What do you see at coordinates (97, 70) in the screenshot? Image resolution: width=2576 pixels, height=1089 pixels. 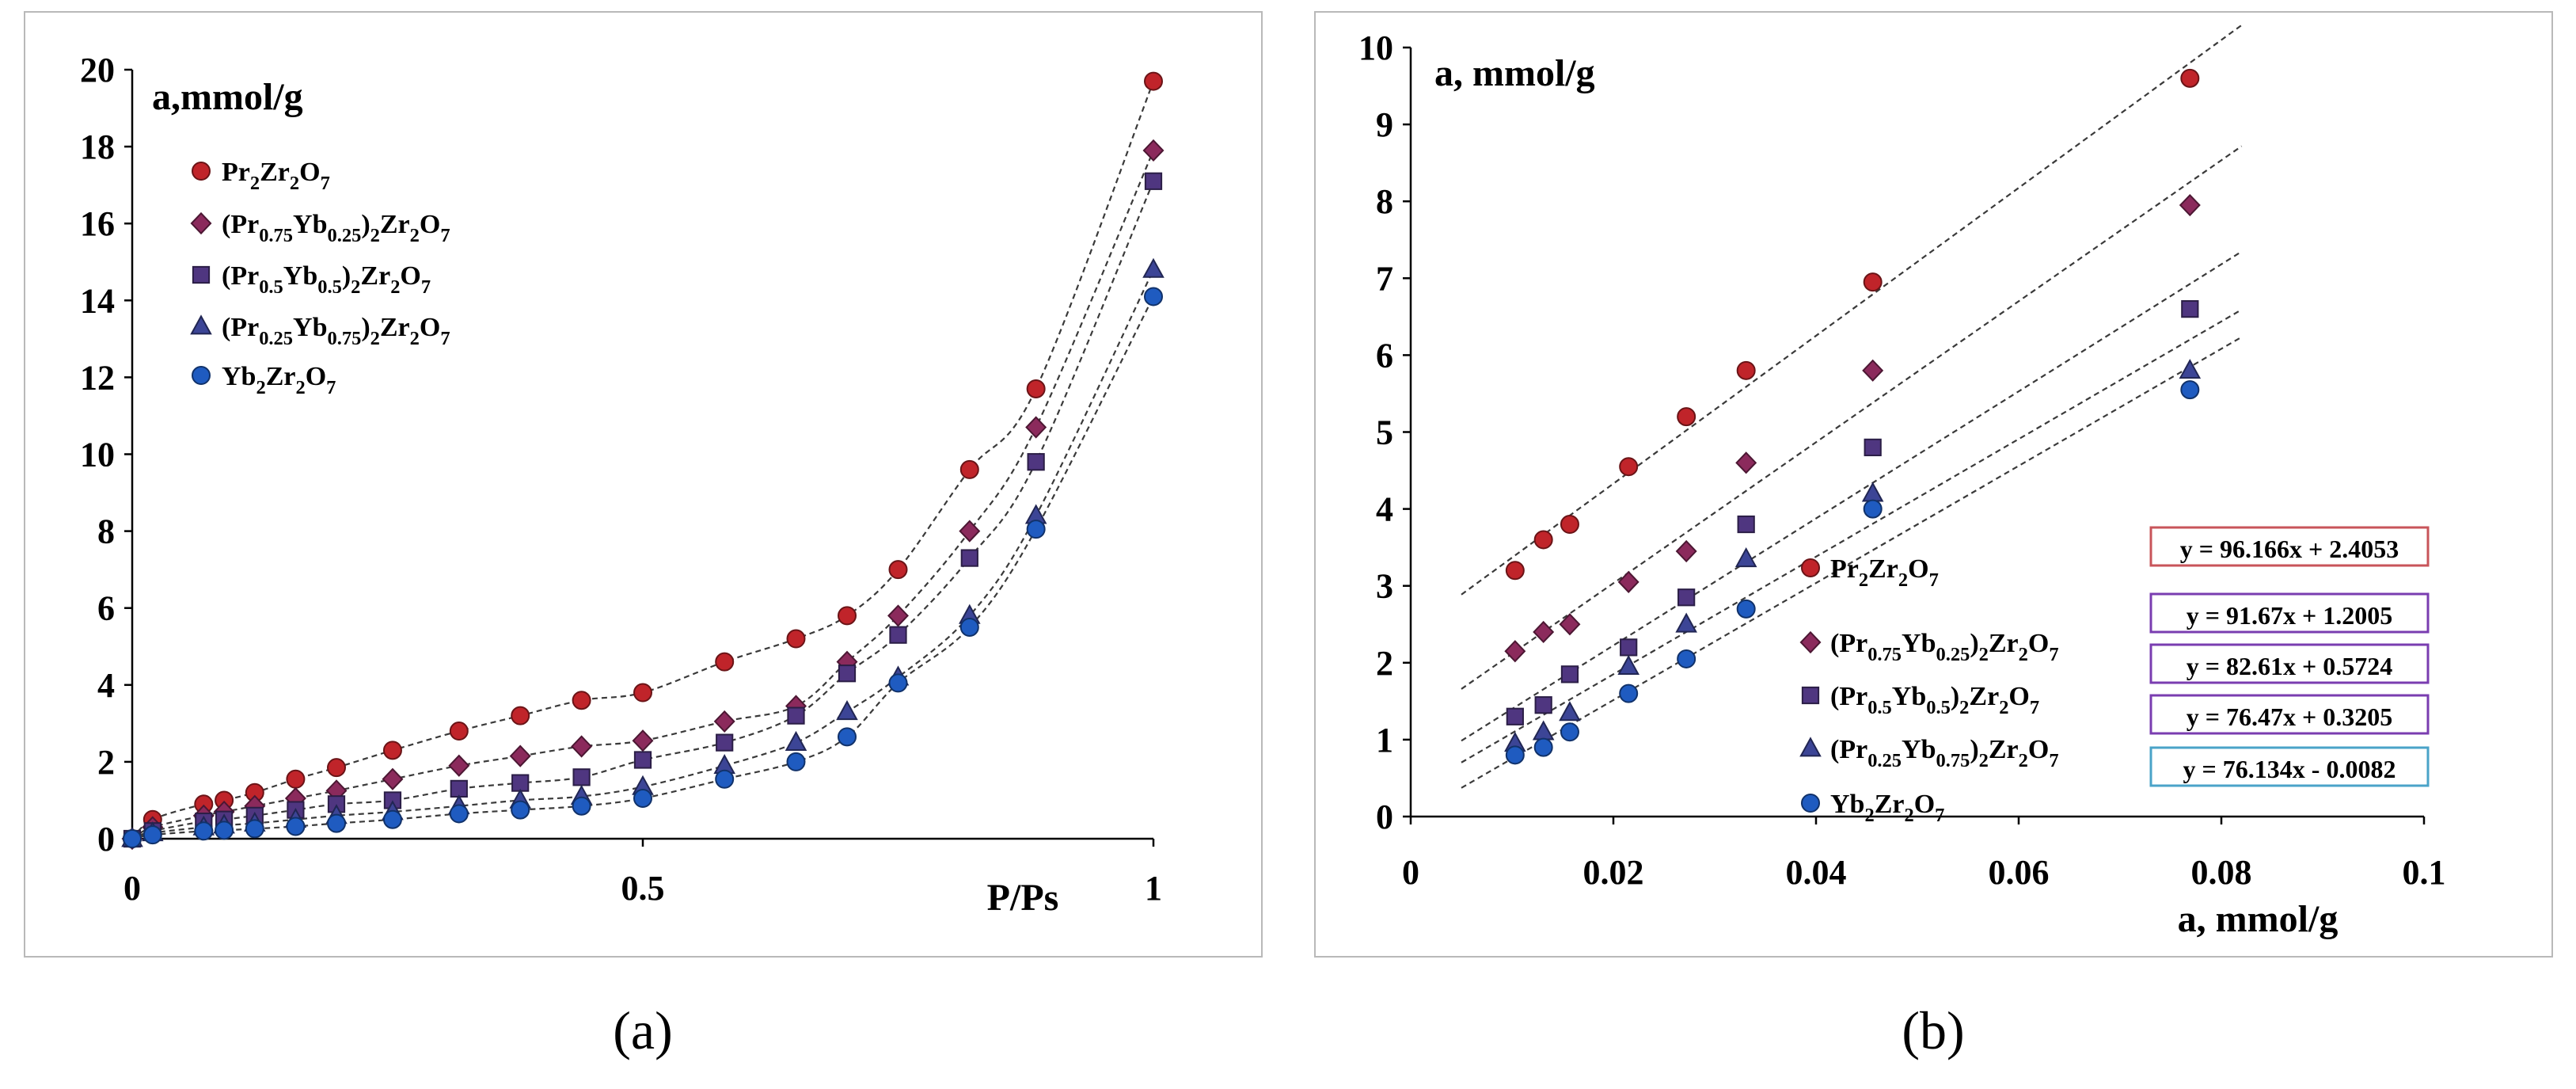 I see `y-tick-label: 20` at bounding box center [97, 70].